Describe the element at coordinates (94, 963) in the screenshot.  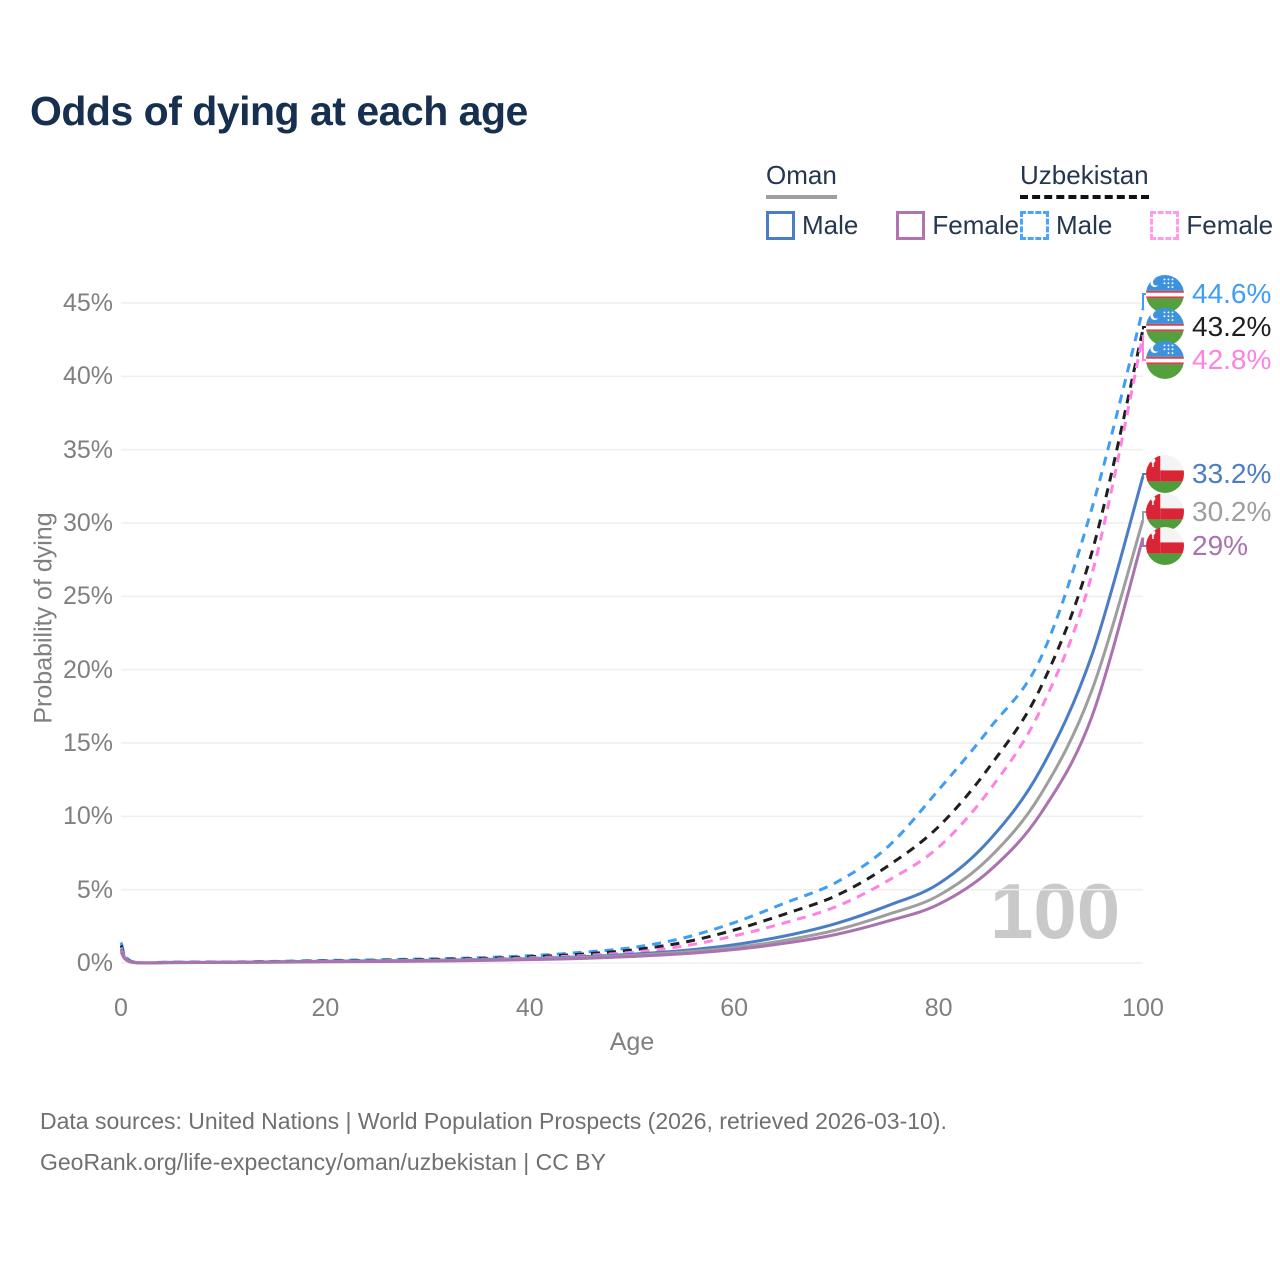
I see `y-tick-label: 0%` at that location.